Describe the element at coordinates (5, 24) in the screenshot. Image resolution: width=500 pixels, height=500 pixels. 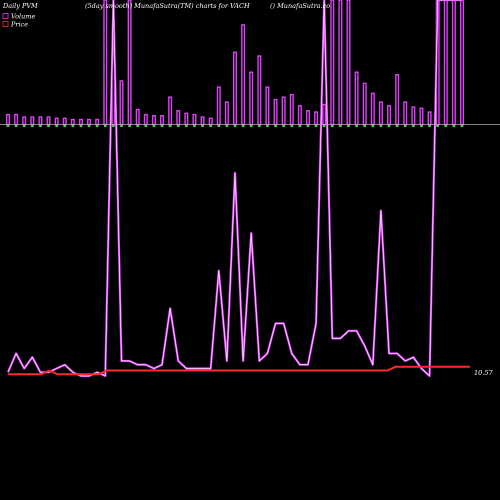
I see `legend-swatch-price` at that location.